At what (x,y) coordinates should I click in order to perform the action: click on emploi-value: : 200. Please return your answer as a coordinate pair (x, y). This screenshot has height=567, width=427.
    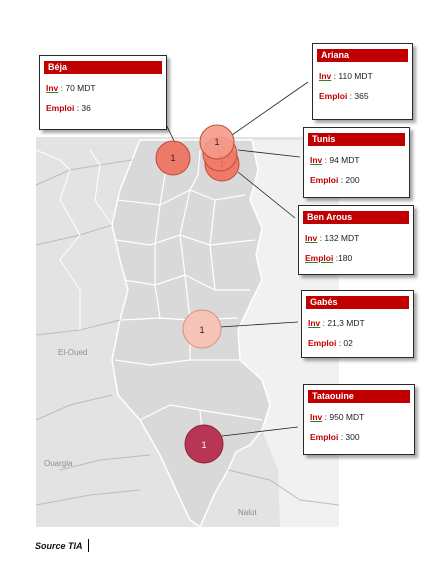
    Looking at the image, I should click on (349, 180).